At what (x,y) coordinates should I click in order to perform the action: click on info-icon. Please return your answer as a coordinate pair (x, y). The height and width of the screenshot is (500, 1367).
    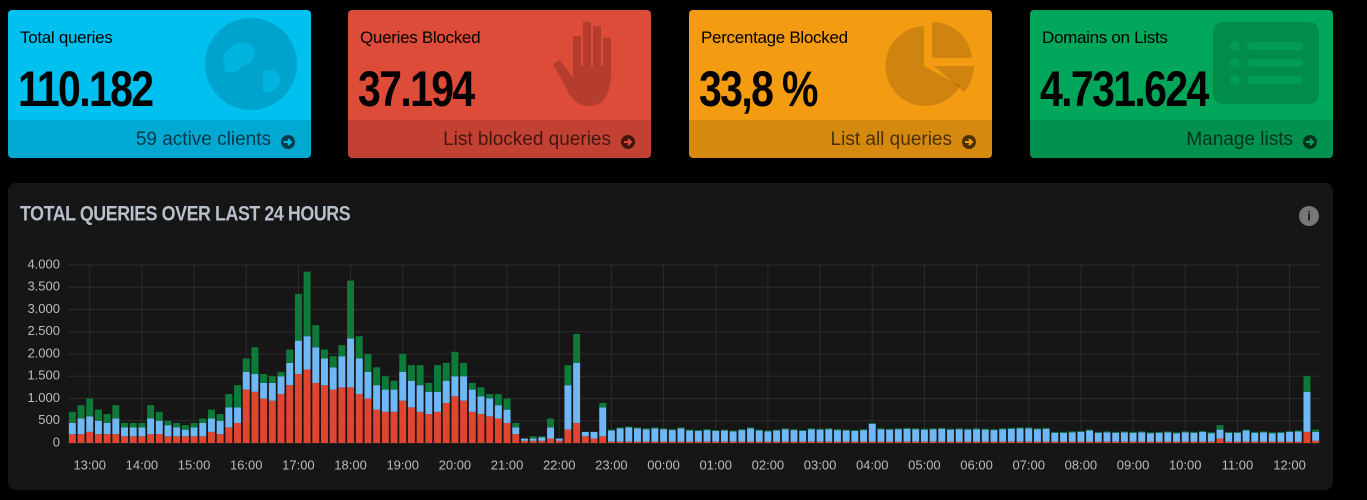
    Looking at the image, I should click on (1309, 216).